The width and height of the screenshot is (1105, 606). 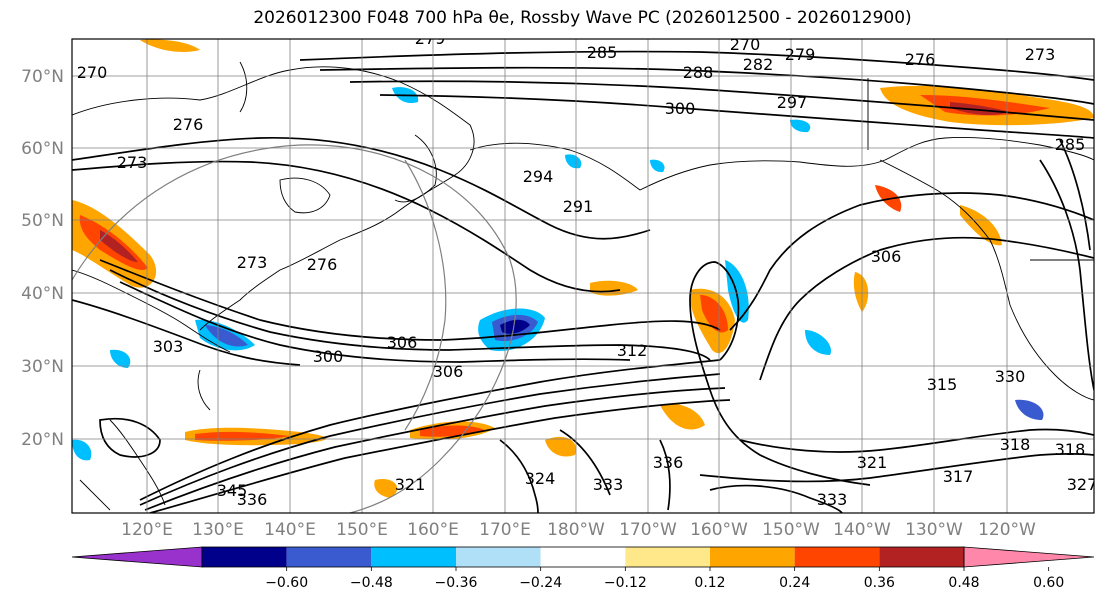 What do you see at coordinates (625, 583) in the screenshot?
I see `colorbar-tick-label: −0.12` at bounding box center [625, 583].